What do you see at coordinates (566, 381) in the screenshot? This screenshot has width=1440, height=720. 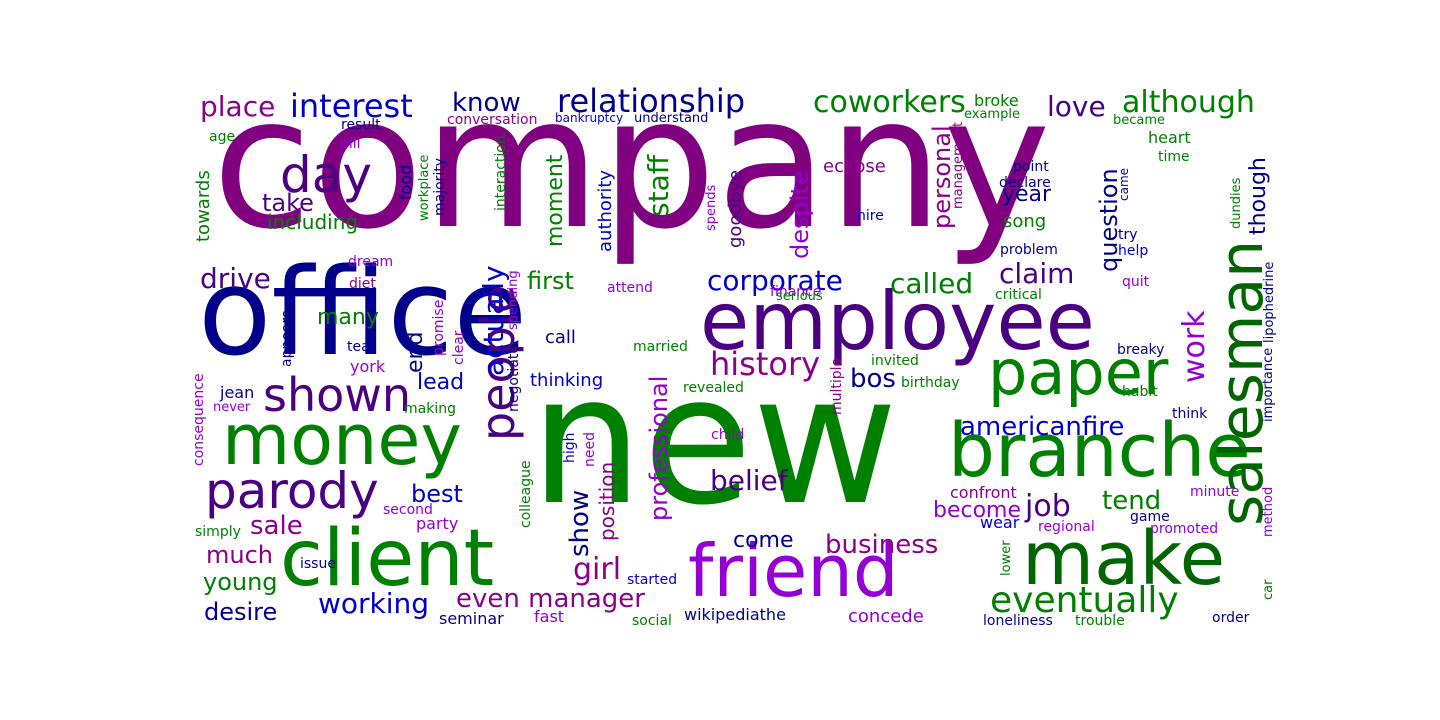 I see `word-thinking: thinking` at bounding box center [566, 381].